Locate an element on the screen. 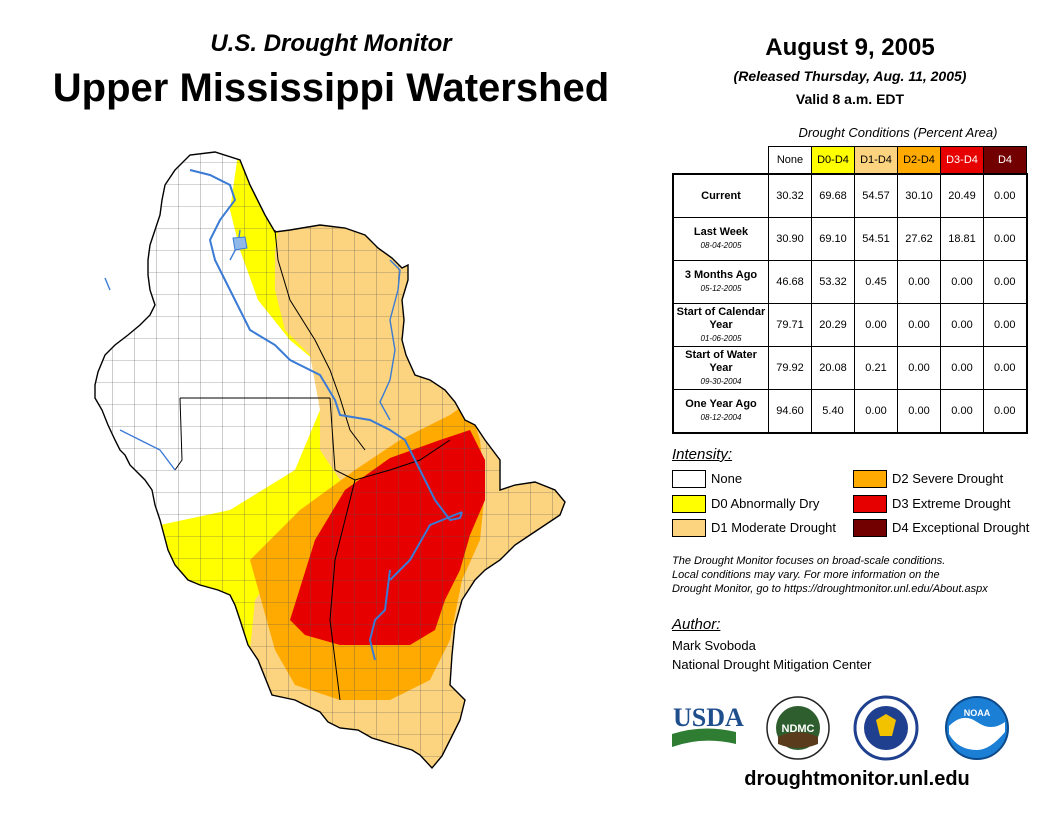  author-name: Mark Svoboda is located at coordinates (714, 645).